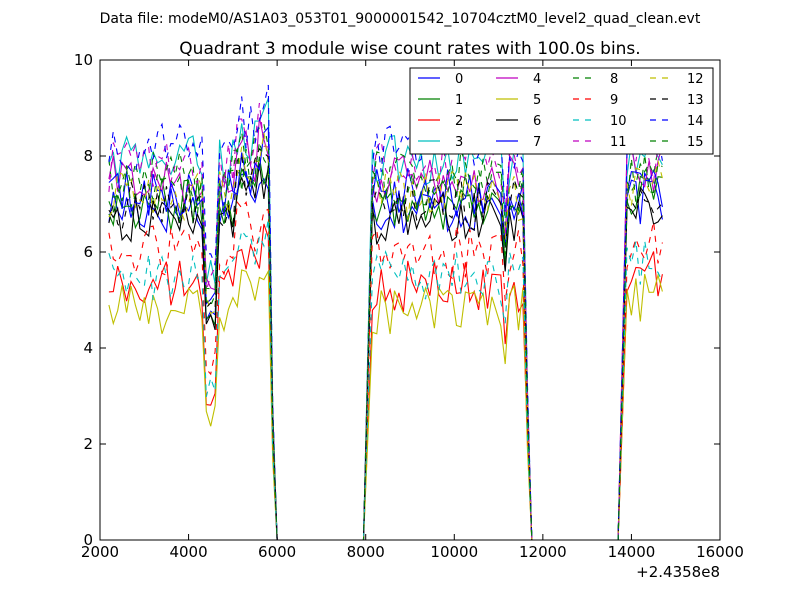 Image resolution: width=800 pixels, height=604 pixels. What do you see at coordinates (88, 348) in the screenshot?
I see `y-tick-label: 4` at bounding box center [88, 348].